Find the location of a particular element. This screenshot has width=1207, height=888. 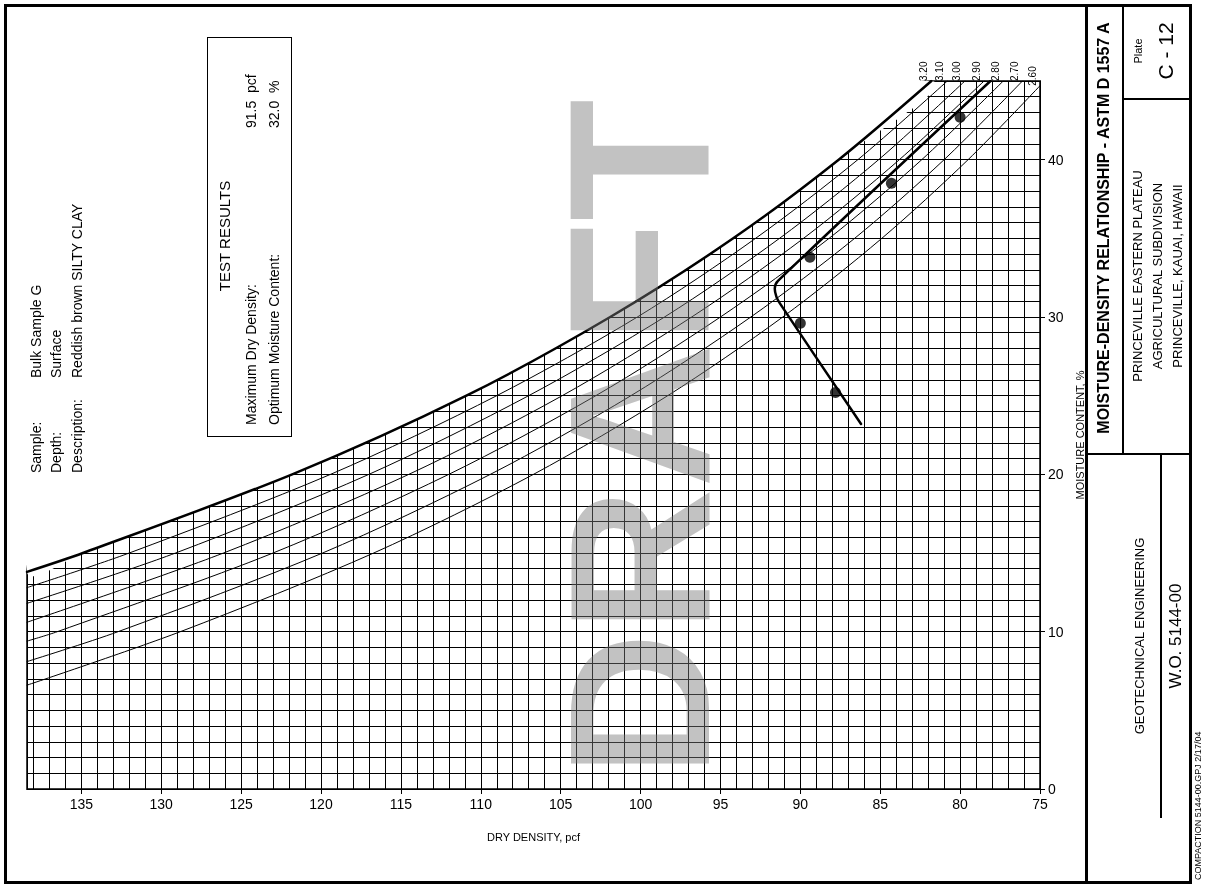

text: 2.90 is located at coordinates (976, 71).